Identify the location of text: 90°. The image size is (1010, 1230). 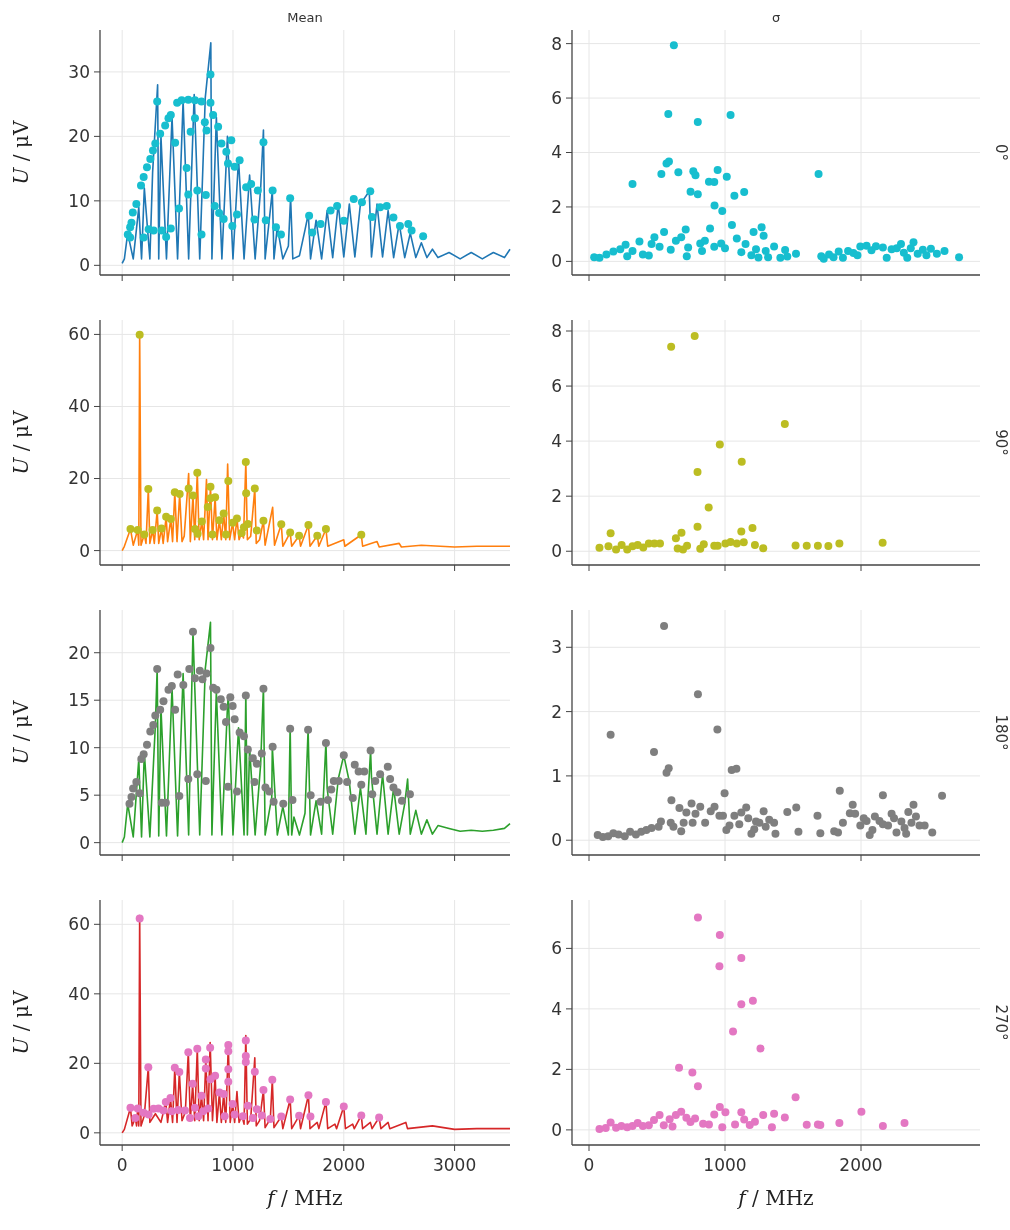
(1001, 442).